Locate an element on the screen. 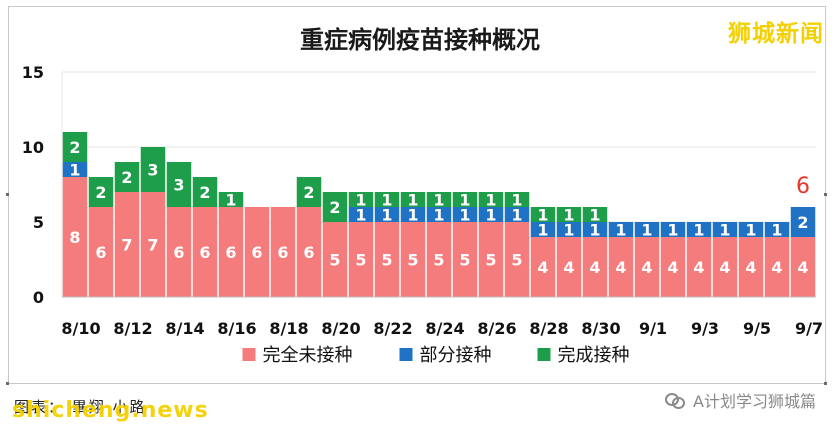  x-tick-label: 9/1 is located at coordinates (653, 328).